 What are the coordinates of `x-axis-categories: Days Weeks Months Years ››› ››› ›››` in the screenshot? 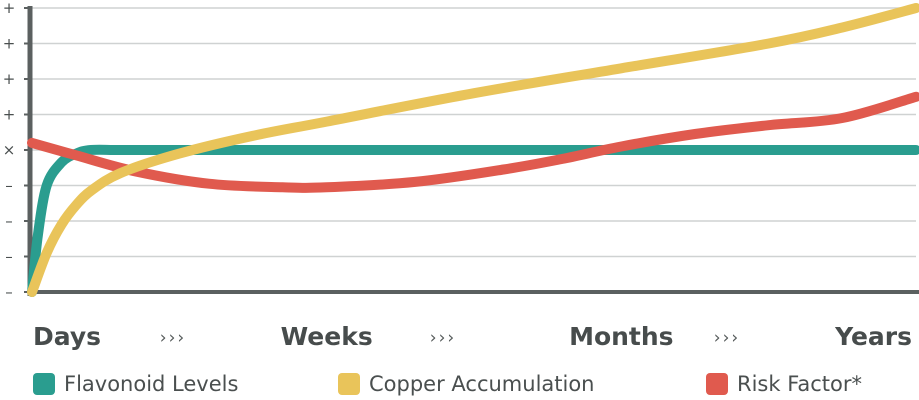 It's located at (472, 336).